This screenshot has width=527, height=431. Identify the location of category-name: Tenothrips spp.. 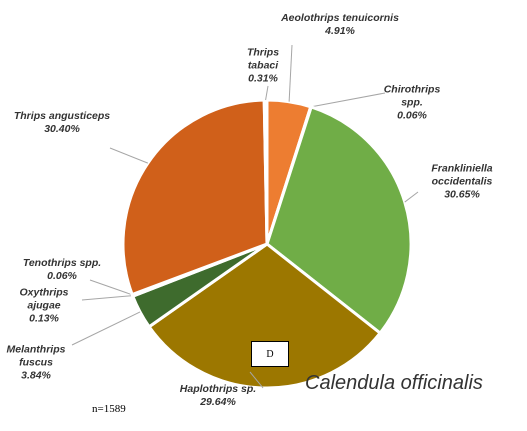
(62, 263).